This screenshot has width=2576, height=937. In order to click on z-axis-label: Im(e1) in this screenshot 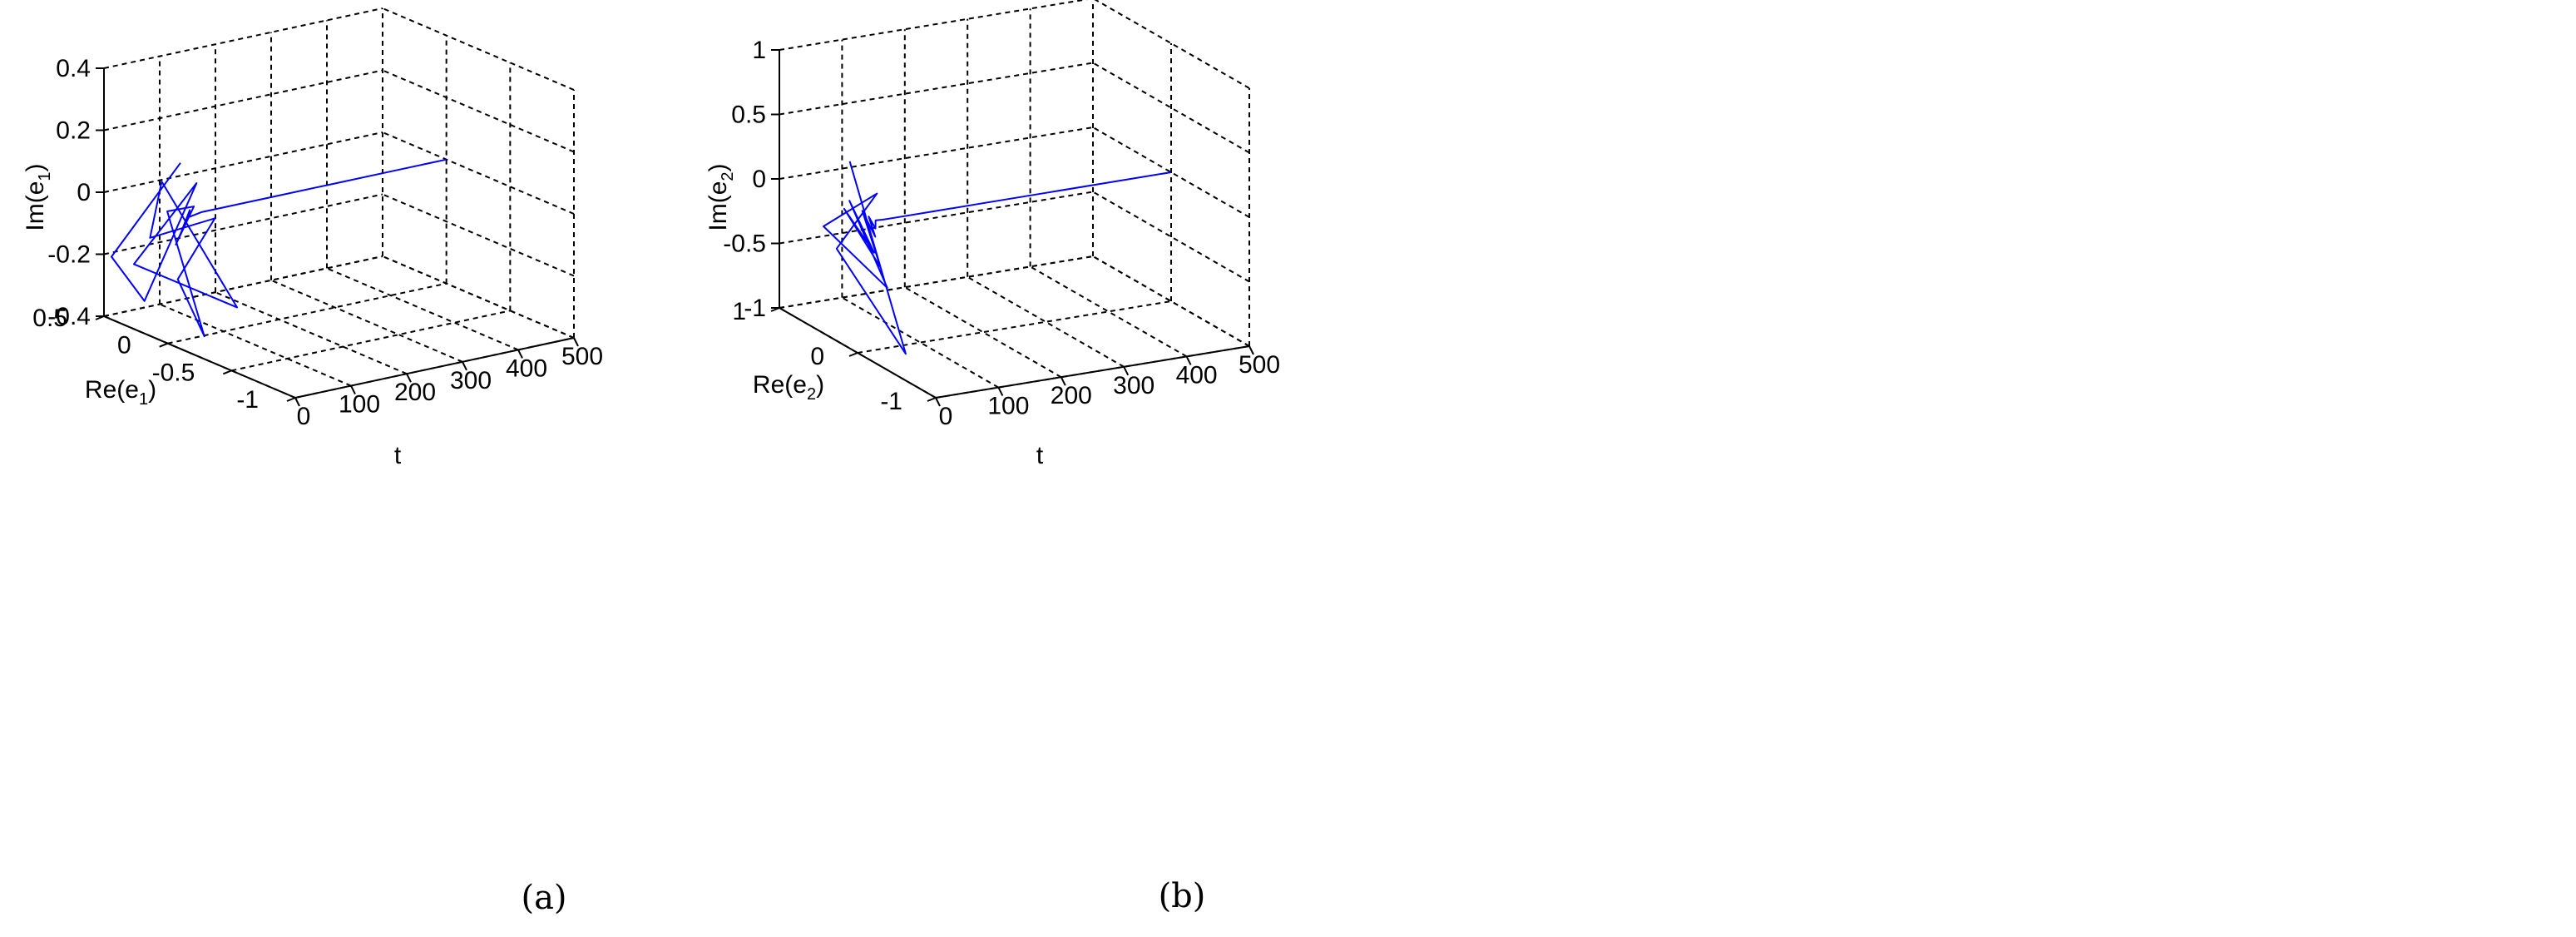, I will do `click(38, 197)`.